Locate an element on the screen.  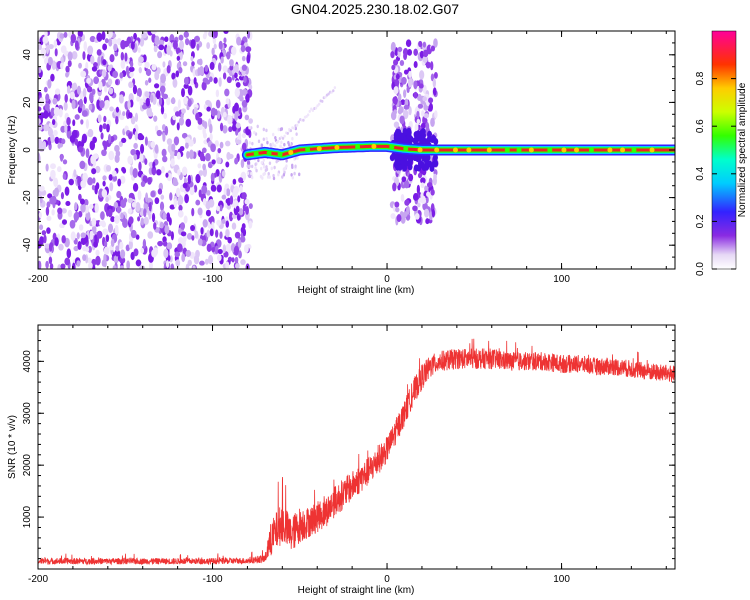
snr-y-tick-label: 1000 is located at coordinates (27, 517).